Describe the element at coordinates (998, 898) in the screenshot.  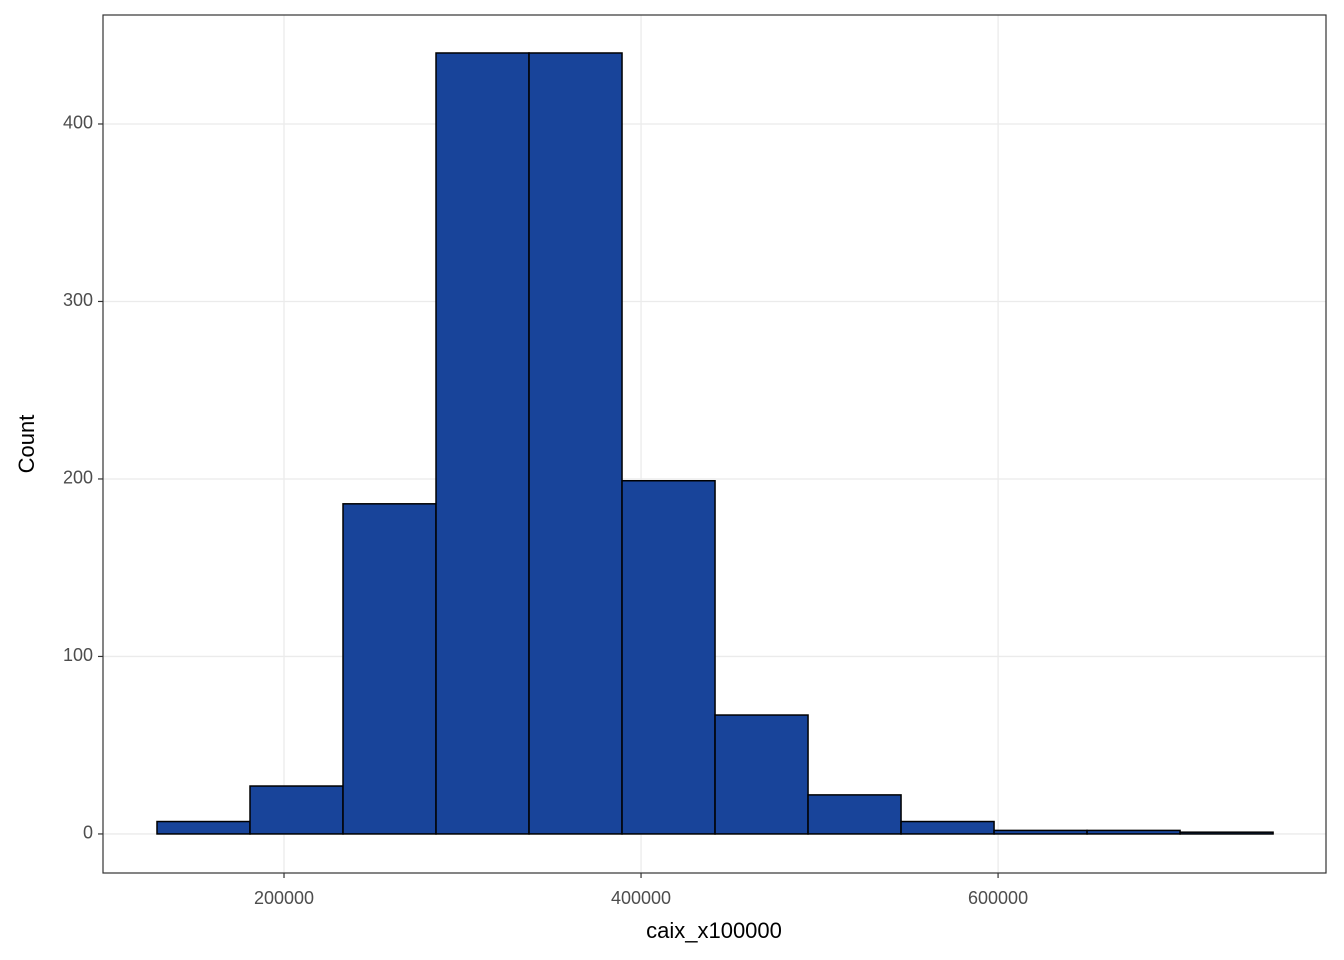
I see `x-tick-label: 600000` at that location.